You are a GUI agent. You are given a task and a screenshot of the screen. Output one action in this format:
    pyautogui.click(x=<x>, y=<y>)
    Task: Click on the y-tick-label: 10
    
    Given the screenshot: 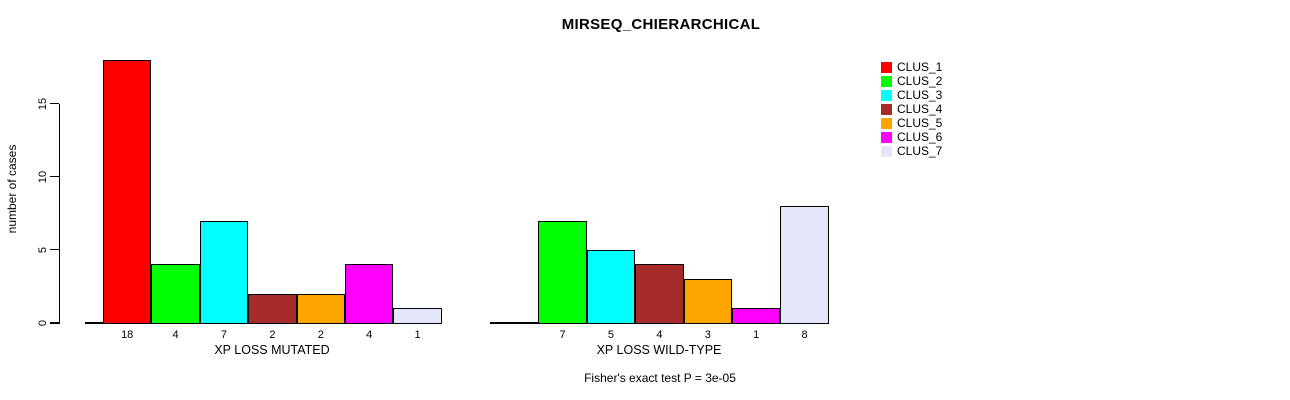 What is the action you would take?
    pyautogui.click(x=43, y=176)
    